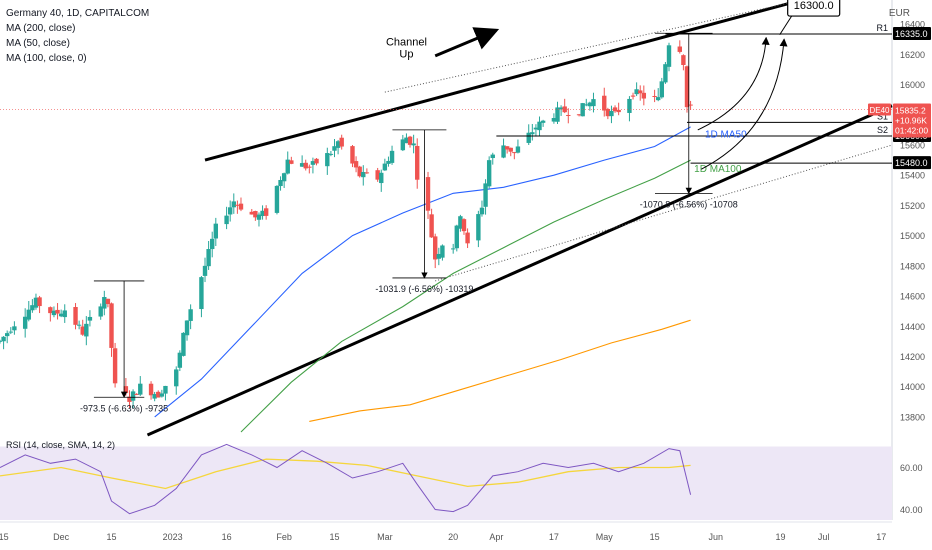 The width and height of the screenshot is (932, 550). Describe the element at coordinates (41, 28) in the screenshot. I see `legend-ma200: MA (200, close)` at that location.